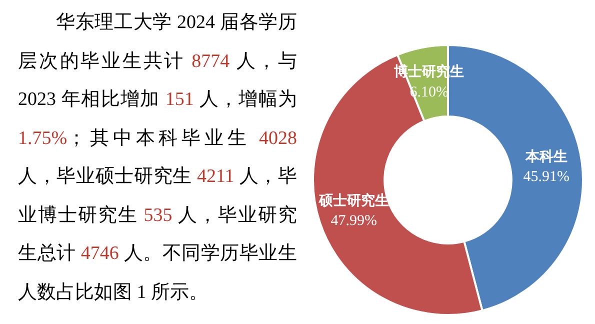 This screenshot has width=595, height=324. Describe the element at coordinates (546, 156) in the screenshot. I see `slice-label: 本科生` at that location.